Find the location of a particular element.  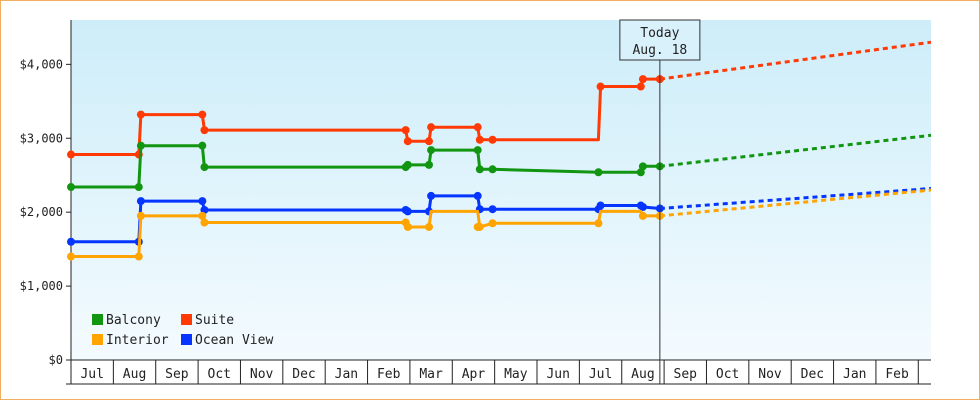

series-balcony is located at coordinates (499, 162).